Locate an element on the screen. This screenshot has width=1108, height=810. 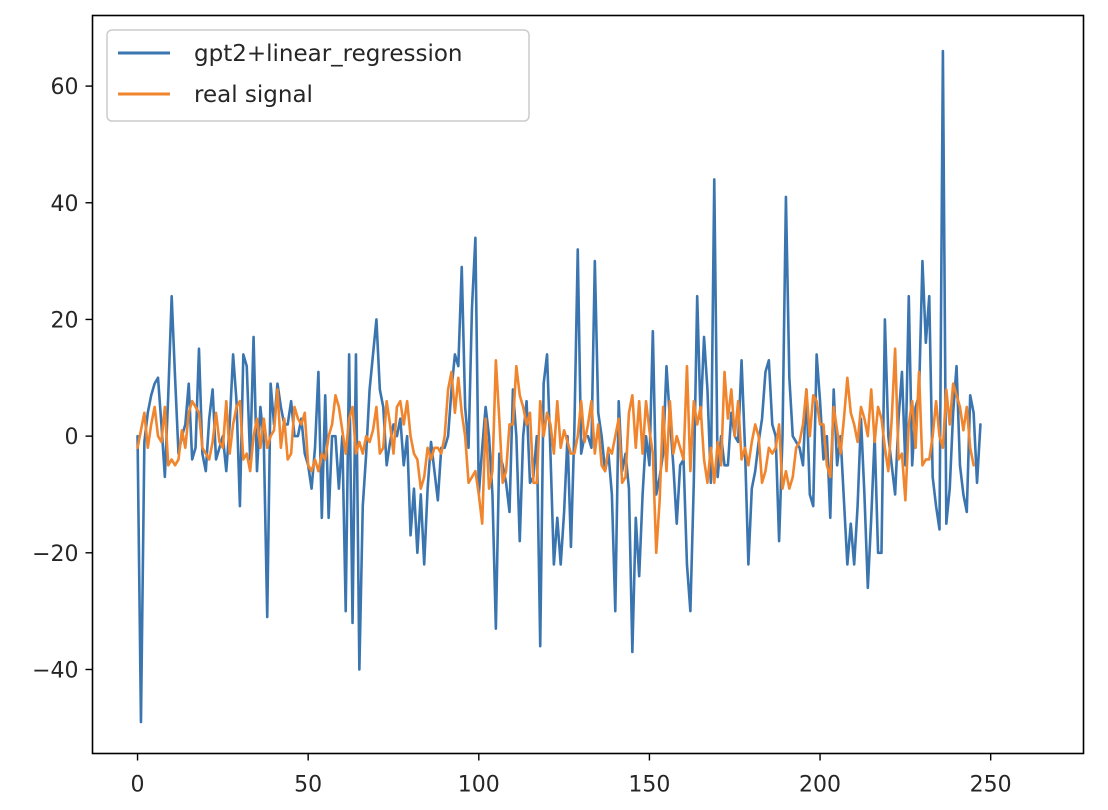
y-tick-label: 20 is located at coordinates (65, 320).